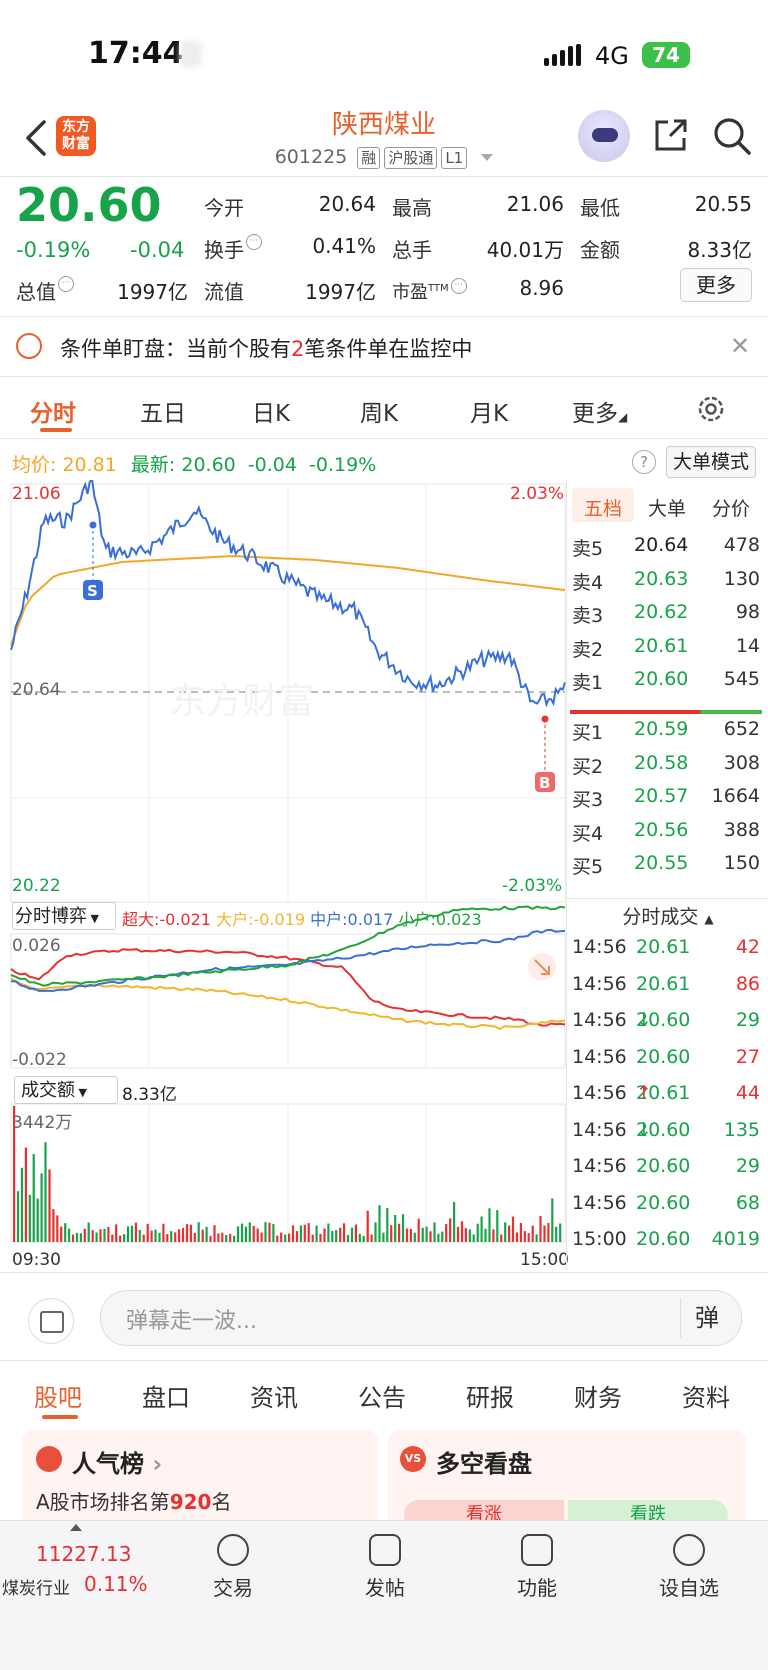 The height and width of the screenshot is (1670, 768). Describe the element at coordinates (379, 414) in the screenshot. I see `tab-weekly-k: 周K` at that location.